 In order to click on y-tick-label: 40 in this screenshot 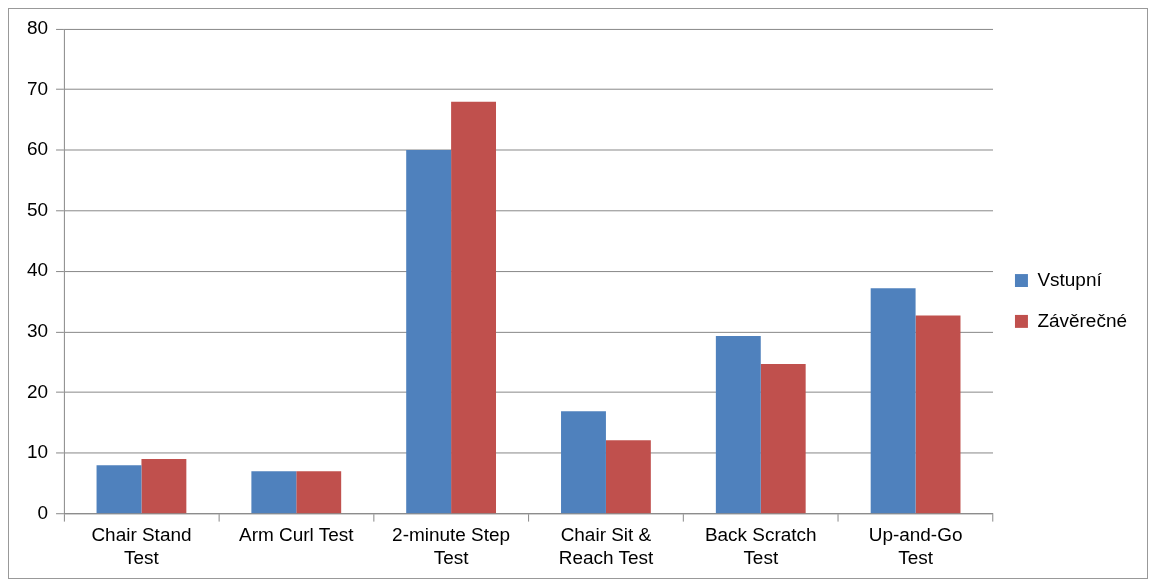, I will do `click(37, 270)`.